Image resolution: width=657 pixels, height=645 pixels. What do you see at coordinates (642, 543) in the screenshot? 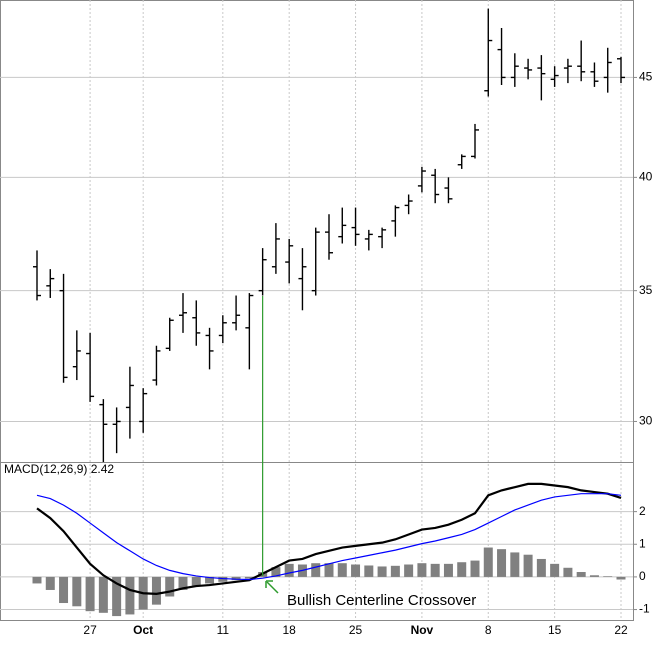
I see `y-tick-label: 1` at bounding box center [642, 543].